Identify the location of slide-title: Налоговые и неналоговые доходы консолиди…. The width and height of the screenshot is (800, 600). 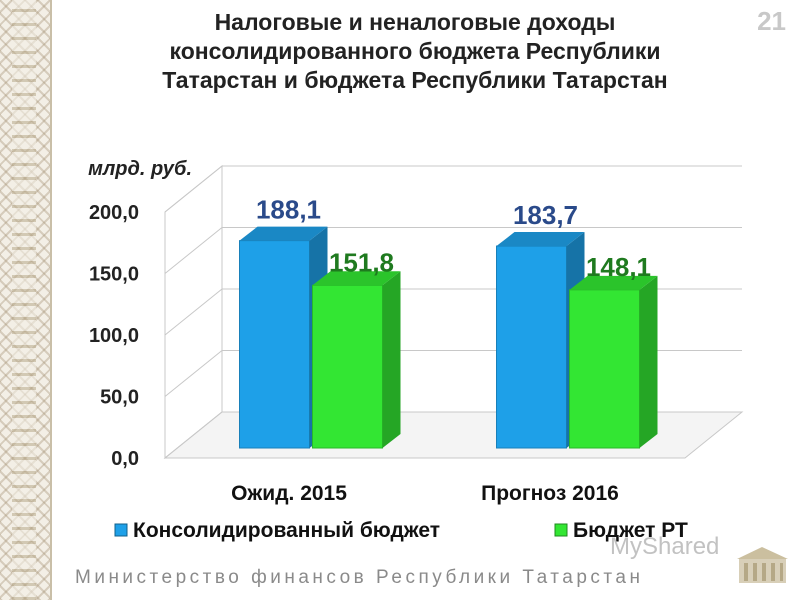
(415, 51).